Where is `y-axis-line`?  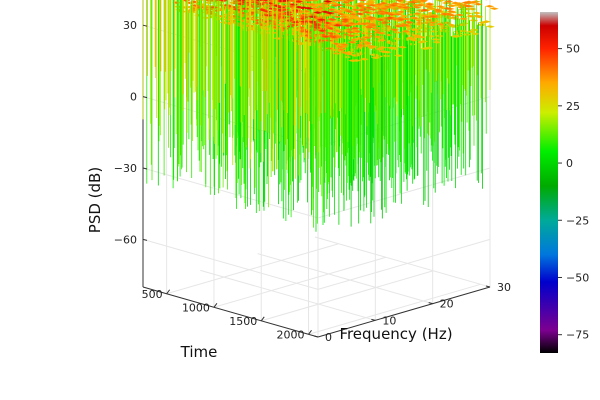 y-axis-line is located at coordinates (230, 312).